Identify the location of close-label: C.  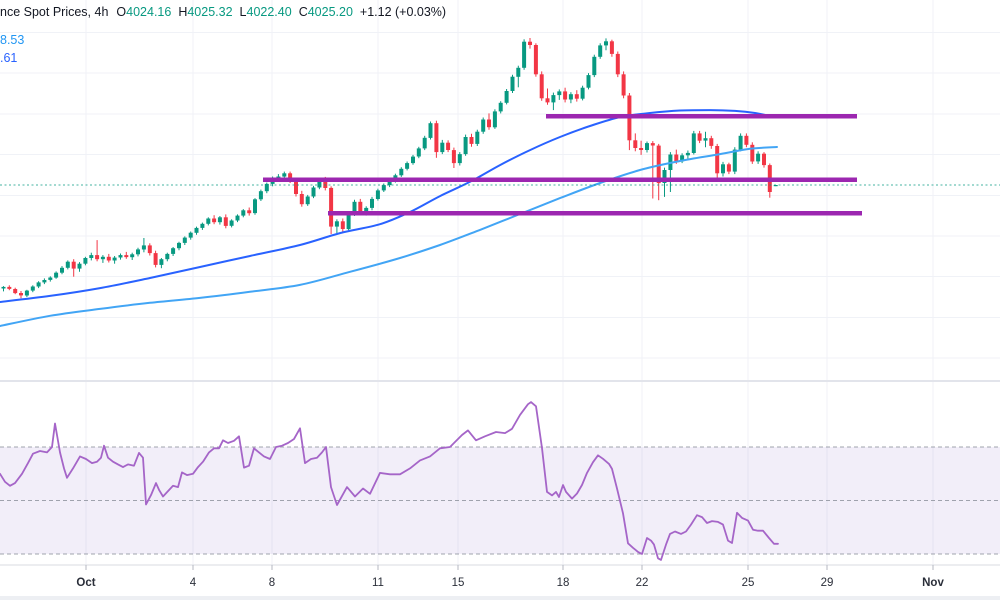
(303, 12).